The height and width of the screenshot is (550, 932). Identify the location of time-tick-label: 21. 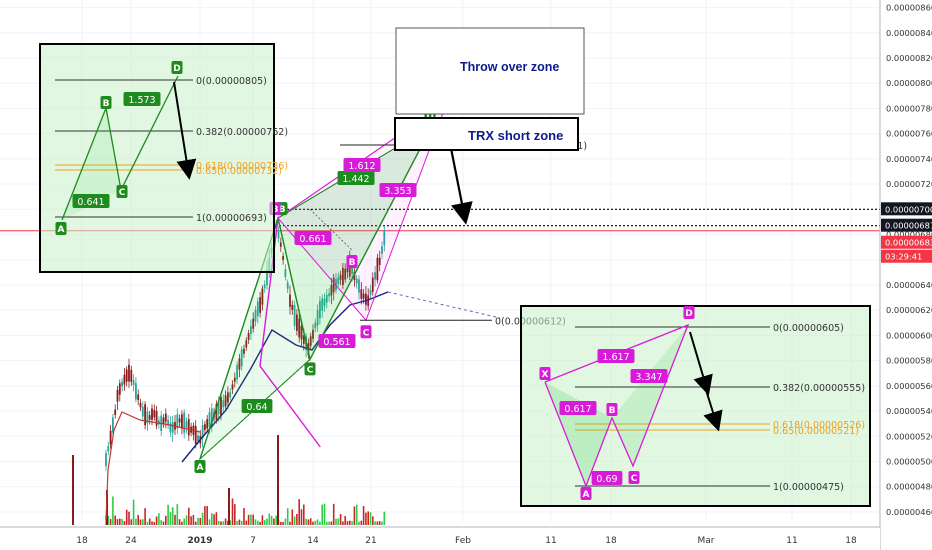
(370, 541).